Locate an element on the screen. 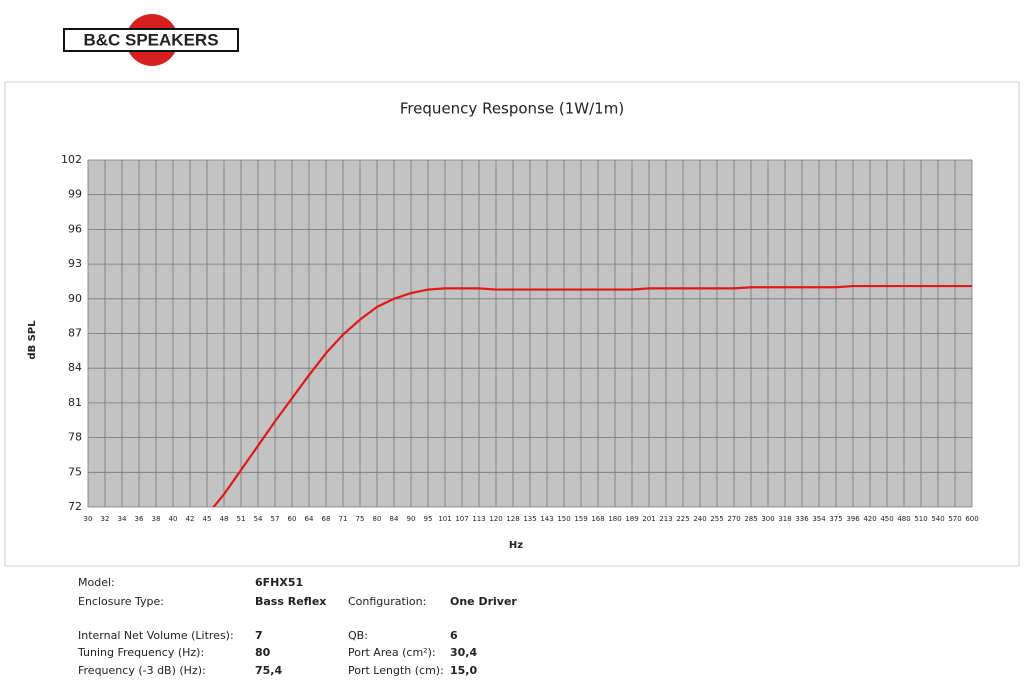  y-tick-label: 81 is located at coordinates (75, 402).